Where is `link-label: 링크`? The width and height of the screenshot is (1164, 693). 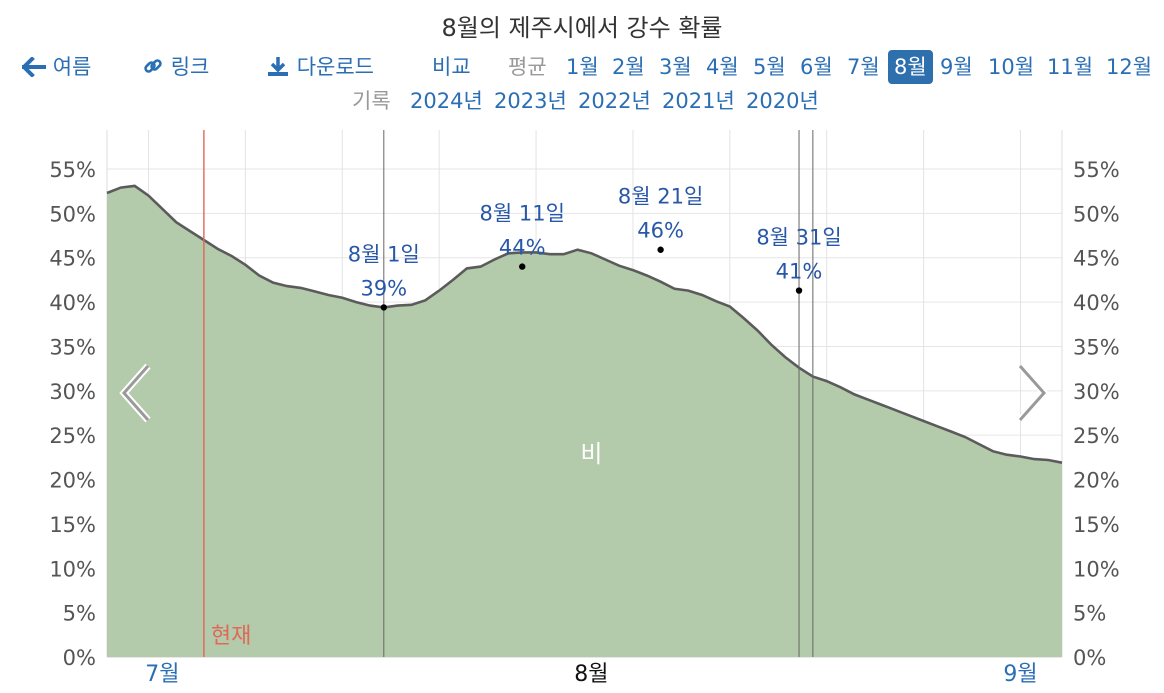 link-label: 링크 is located at coordinates (190, 67).